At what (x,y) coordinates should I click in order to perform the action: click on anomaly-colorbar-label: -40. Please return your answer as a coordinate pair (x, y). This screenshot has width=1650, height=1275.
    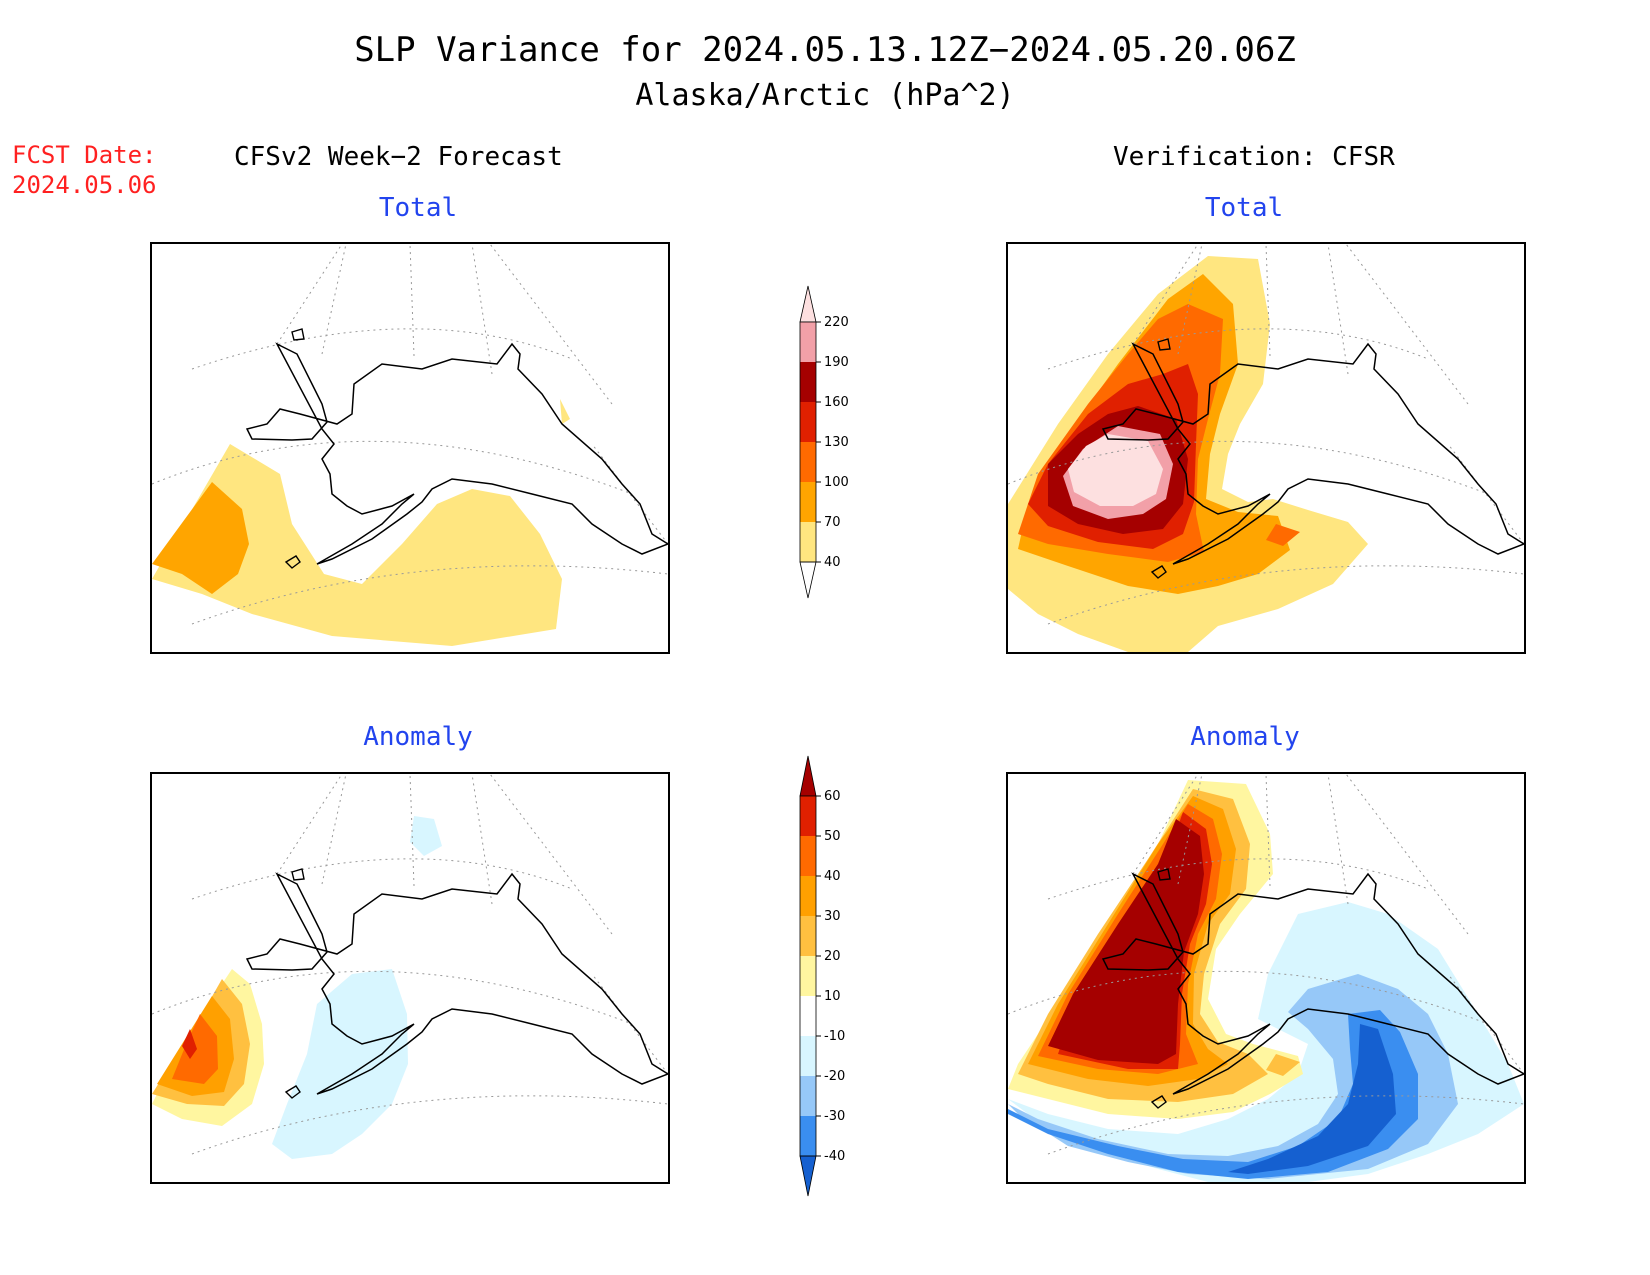
    Looking at the image, I should click on (834, 1156).